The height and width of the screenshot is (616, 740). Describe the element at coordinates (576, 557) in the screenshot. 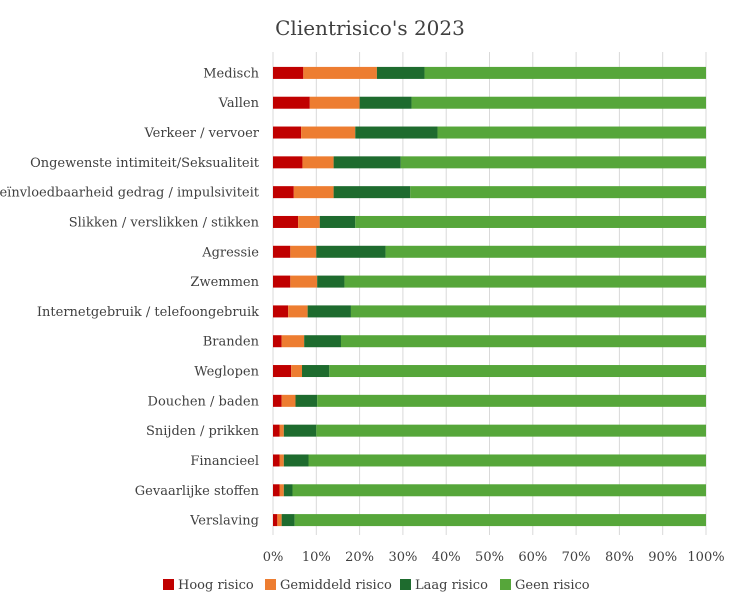

I see `x-tick-label: 70%` at that location.